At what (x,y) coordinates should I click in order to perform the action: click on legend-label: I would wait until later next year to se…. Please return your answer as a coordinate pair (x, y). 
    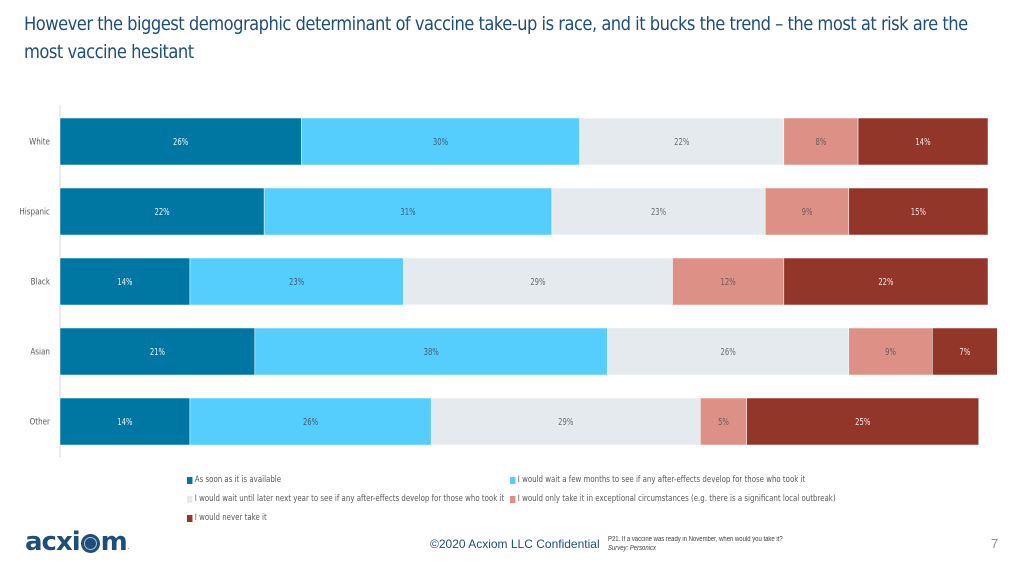
    Looking at the image, I should click on (349, 499).